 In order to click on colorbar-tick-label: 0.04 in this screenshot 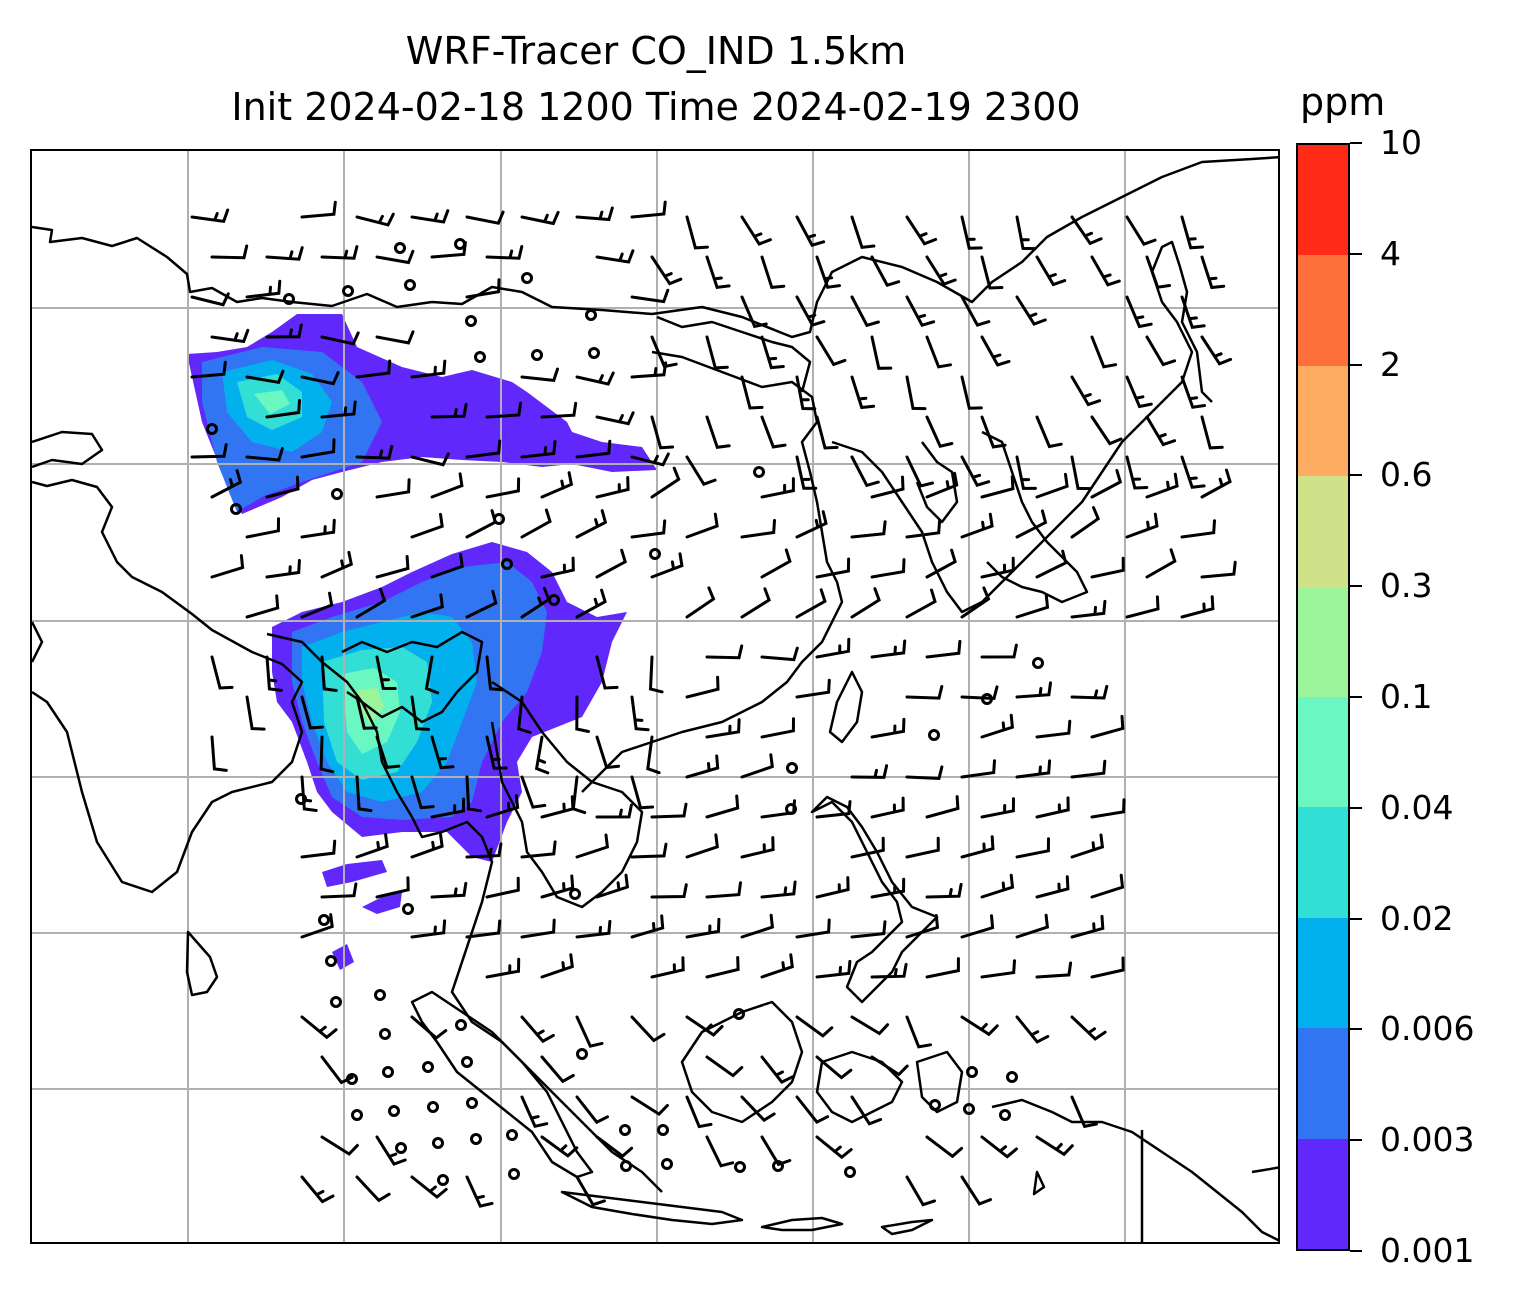, I will do `click(1417, 807)`.